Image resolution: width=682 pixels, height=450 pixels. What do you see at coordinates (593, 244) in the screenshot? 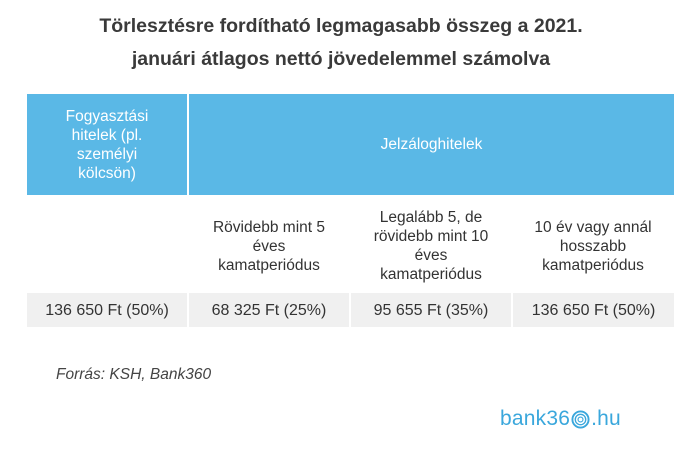
I see `subheader-long-period: 10 év vagy annál hosszabb kamatperiódus` at bounding box center [593, 244].